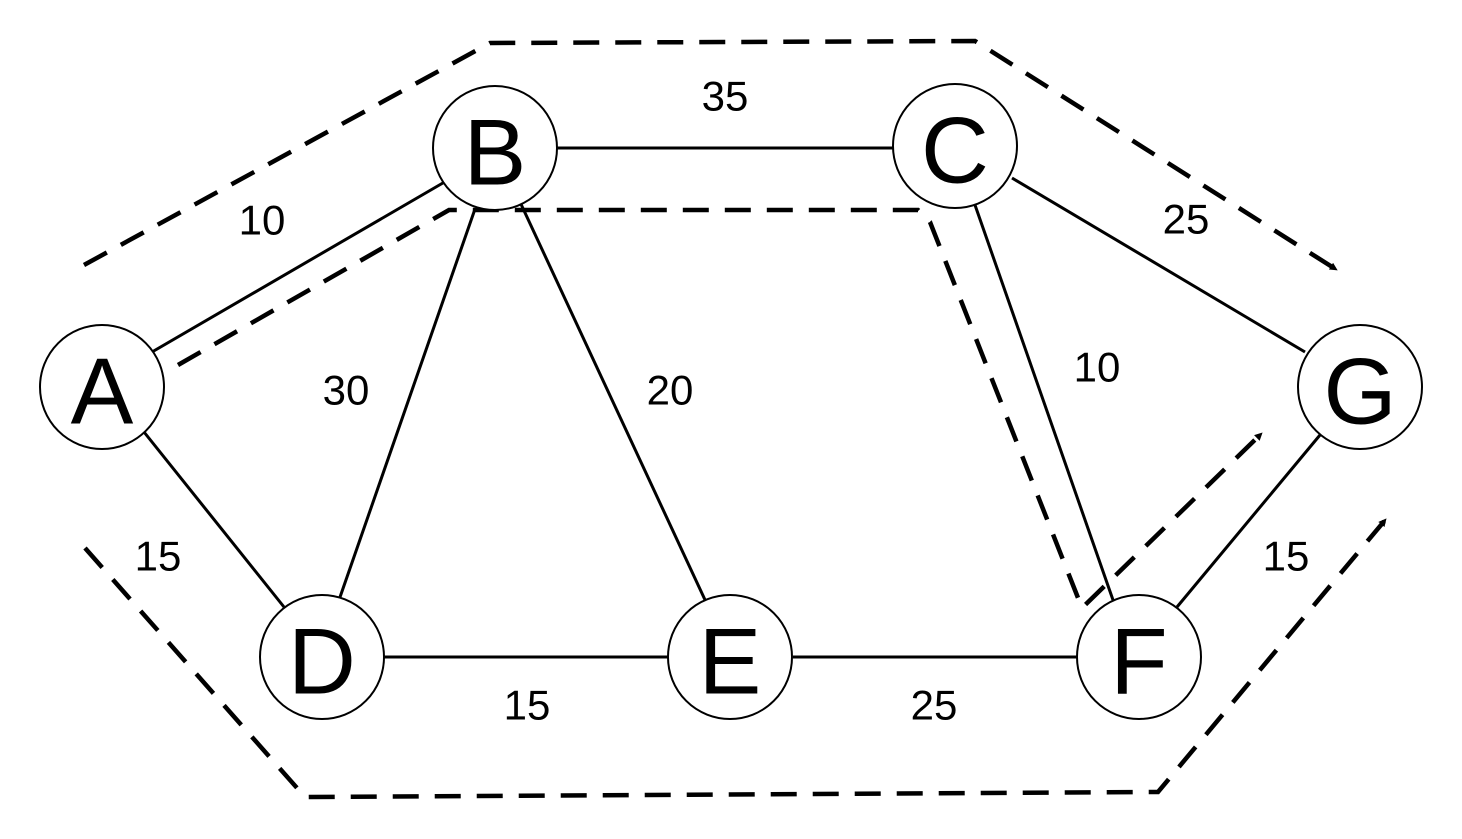 The width and height of the screenshot is (1462, 839). What do you see at coordinates (158, 556) in the screenshot?
I see `weight-a-d: 15` at bounding box center [158, 556].